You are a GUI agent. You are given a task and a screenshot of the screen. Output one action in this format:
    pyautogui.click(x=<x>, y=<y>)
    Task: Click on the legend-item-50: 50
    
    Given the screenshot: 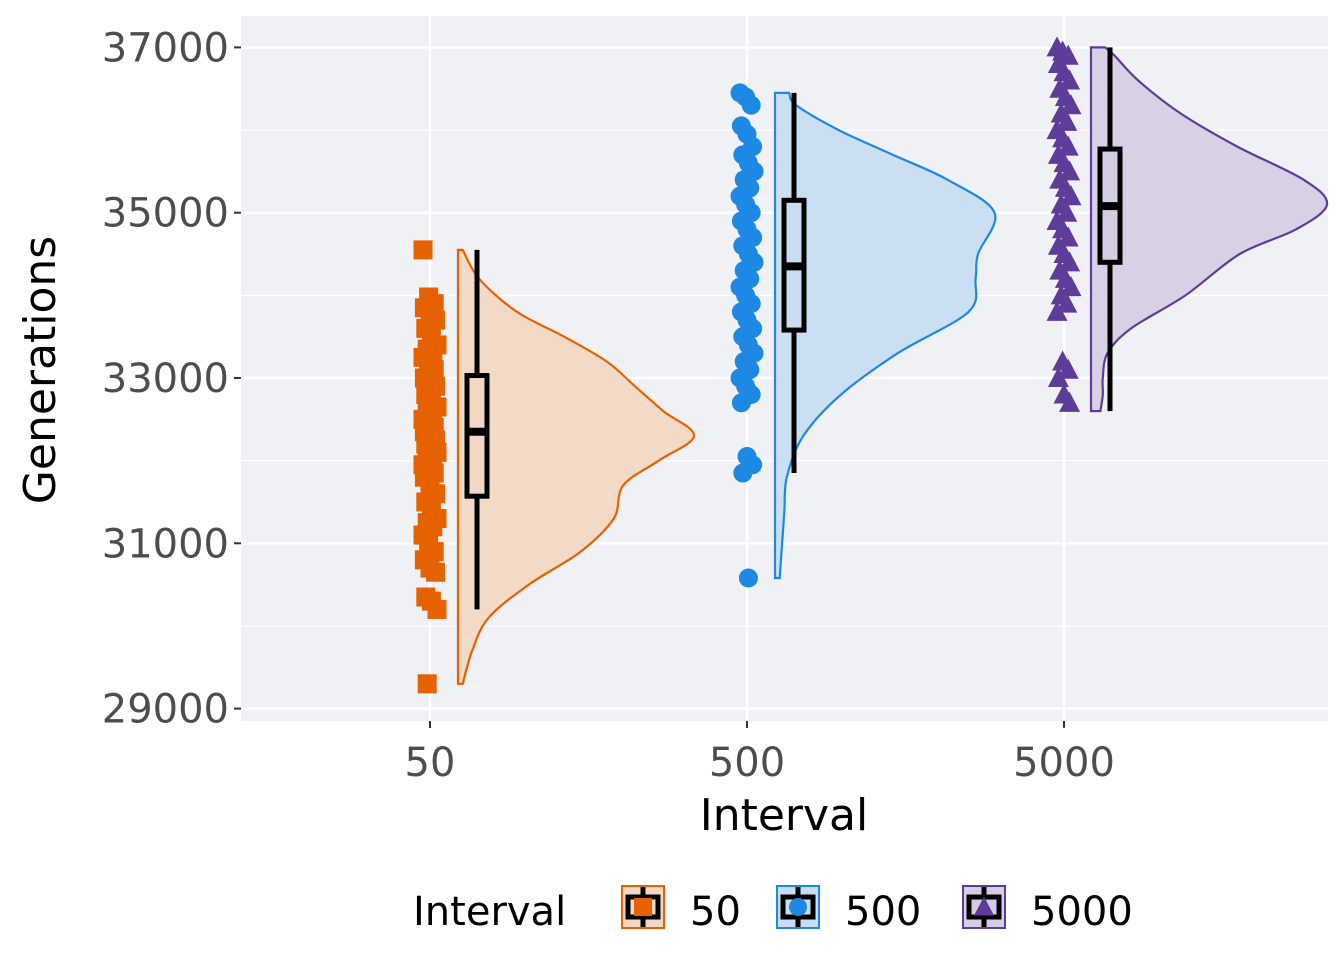 What is the action you would take?
    pyautogui.click(x=681, y=910)
    